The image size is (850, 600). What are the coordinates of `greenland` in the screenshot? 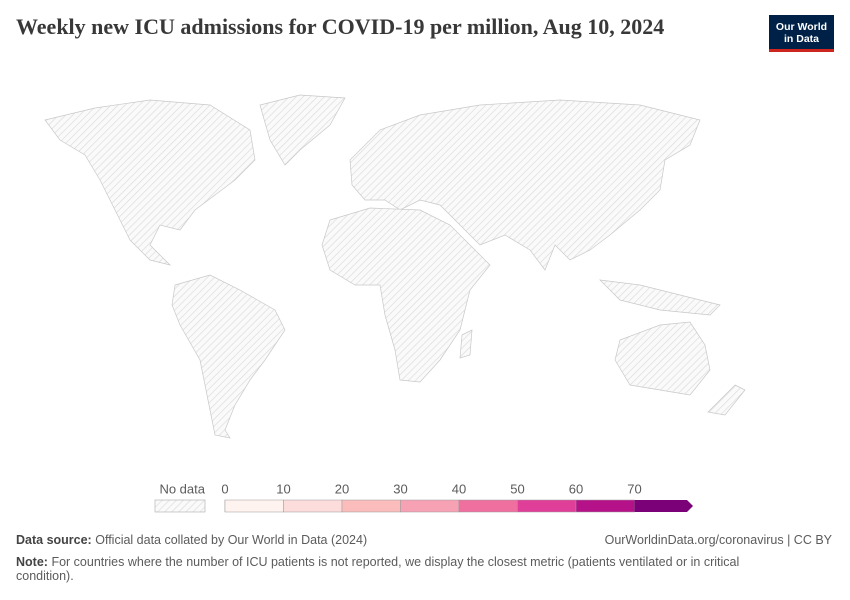 It's located at (302, 130).